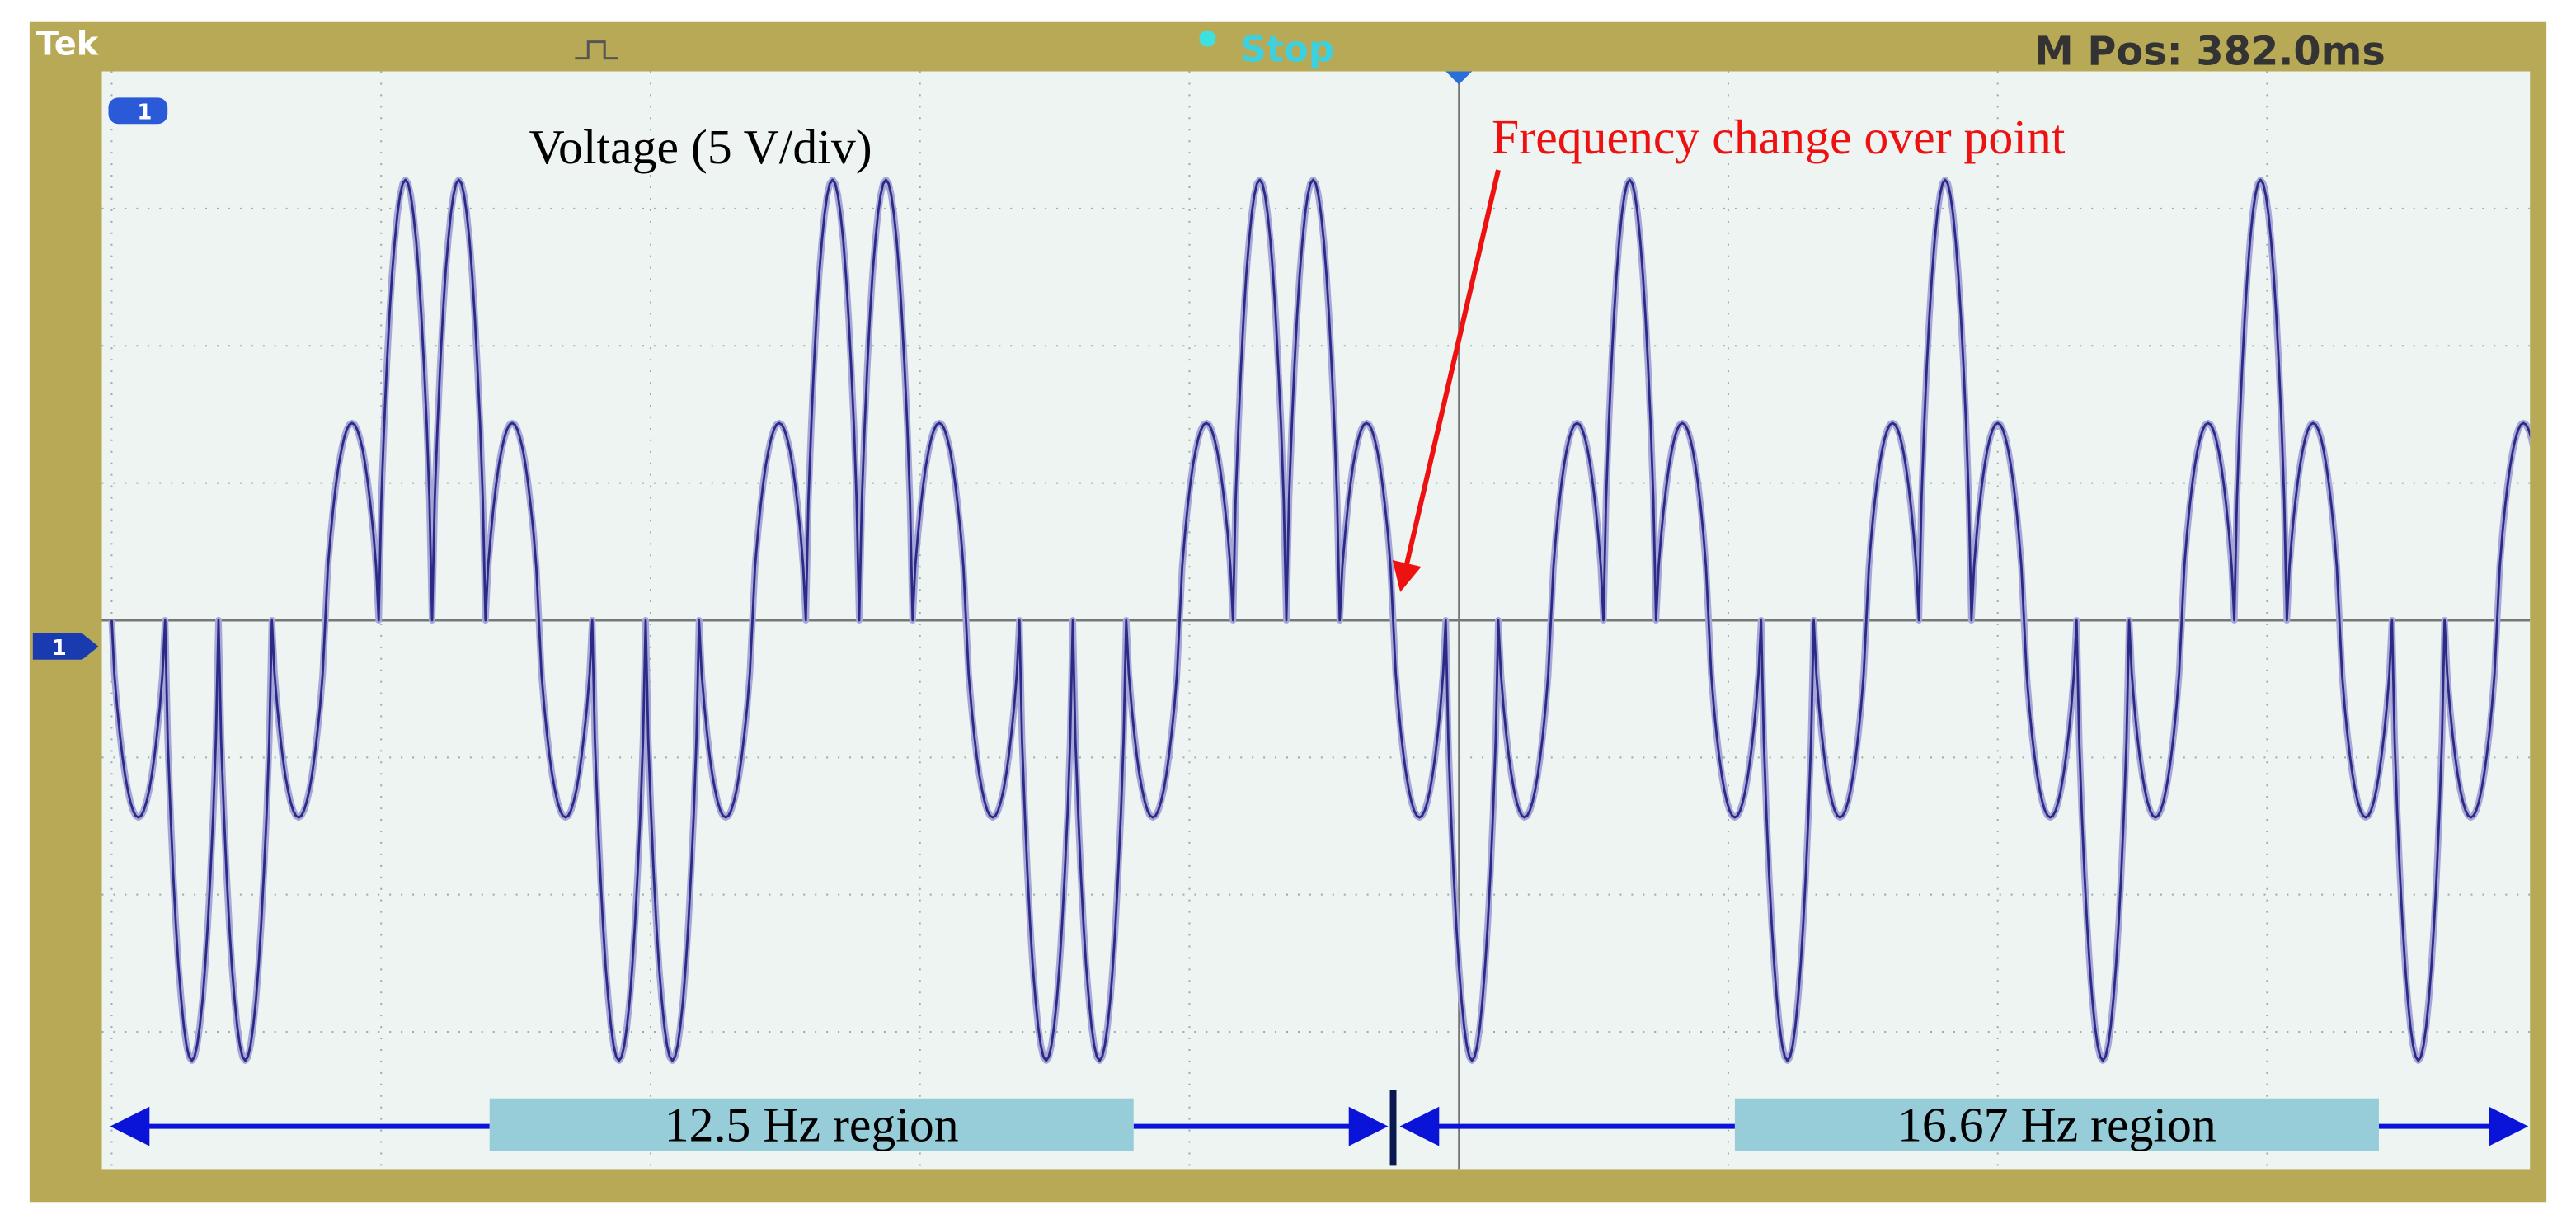 Image resolution: width=2576 pixels, height=1224 pixels. Describe the element at coordinates (700, 147) in the screenshot. I see `axis-label: Voltage (5 V/div)` at that location.